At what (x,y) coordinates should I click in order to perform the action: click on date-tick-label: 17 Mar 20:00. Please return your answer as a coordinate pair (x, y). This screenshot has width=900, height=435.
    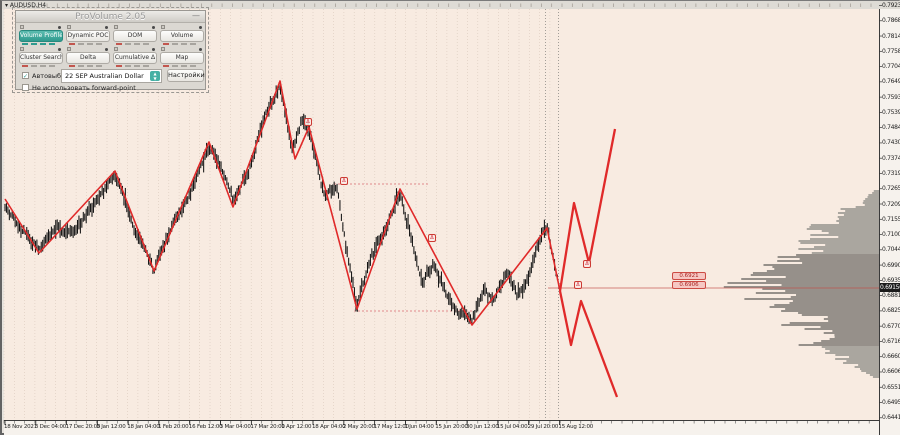
    Looking at the image, I should click on (267, 427).